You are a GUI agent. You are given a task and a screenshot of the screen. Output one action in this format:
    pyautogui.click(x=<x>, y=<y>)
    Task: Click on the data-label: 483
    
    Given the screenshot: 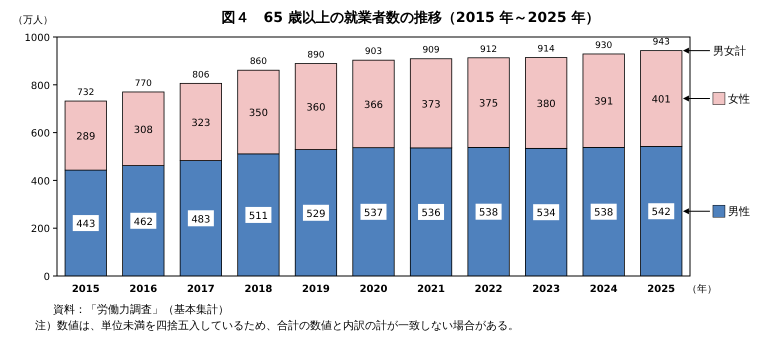 What is the action you would take?
    pyautogui.click(x=200, y=220)
    